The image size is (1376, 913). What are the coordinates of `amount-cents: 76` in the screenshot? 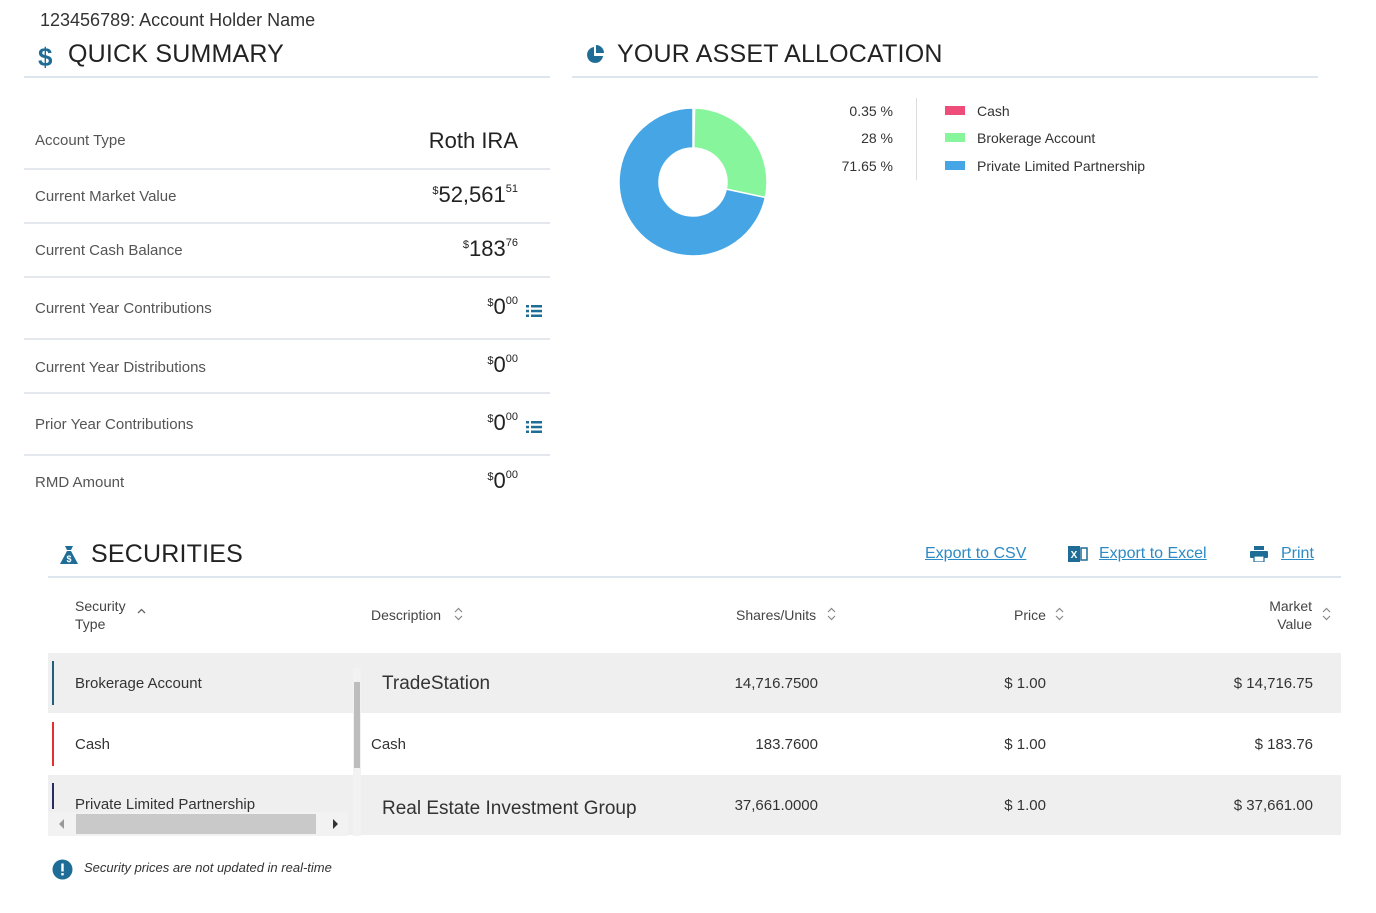 It's located at (511, 242).